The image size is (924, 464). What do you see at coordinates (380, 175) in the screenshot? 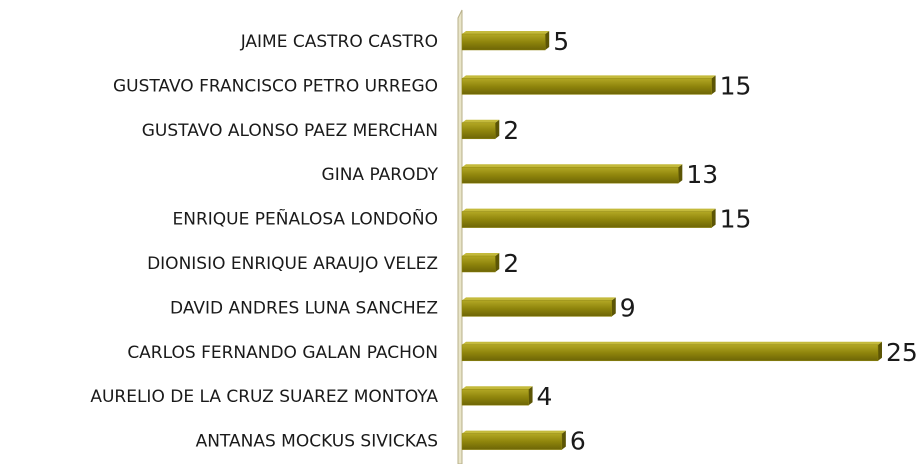
I see `category-label: GINA PARODY` at bounding box center [380, 175].